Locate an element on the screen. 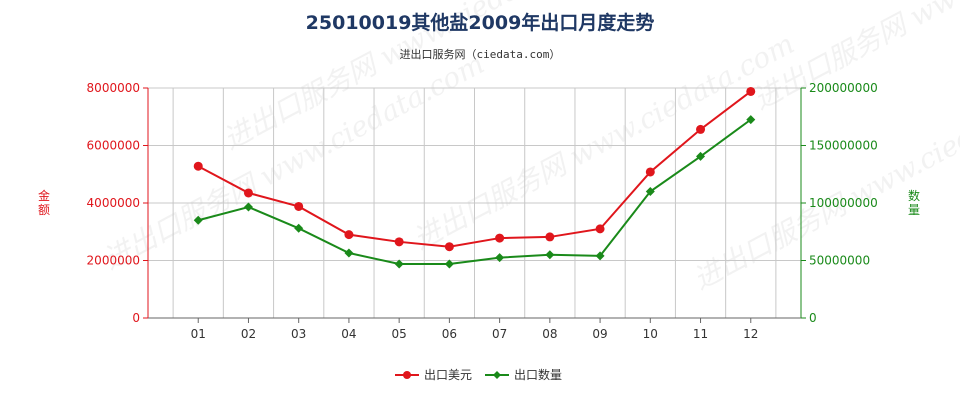 The width and height of the screenshot is (960, 400). right-axis-label-char: 量 is located at coordinates (914, 210).